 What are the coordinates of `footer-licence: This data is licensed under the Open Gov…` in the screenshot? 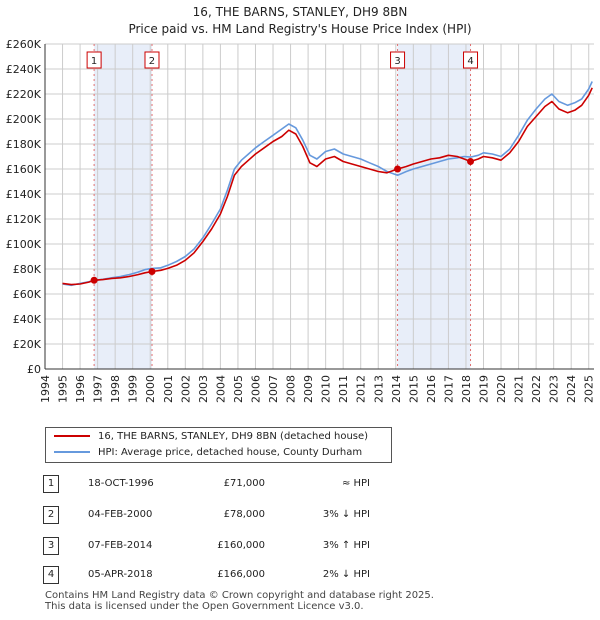 It's located at (204, 606).